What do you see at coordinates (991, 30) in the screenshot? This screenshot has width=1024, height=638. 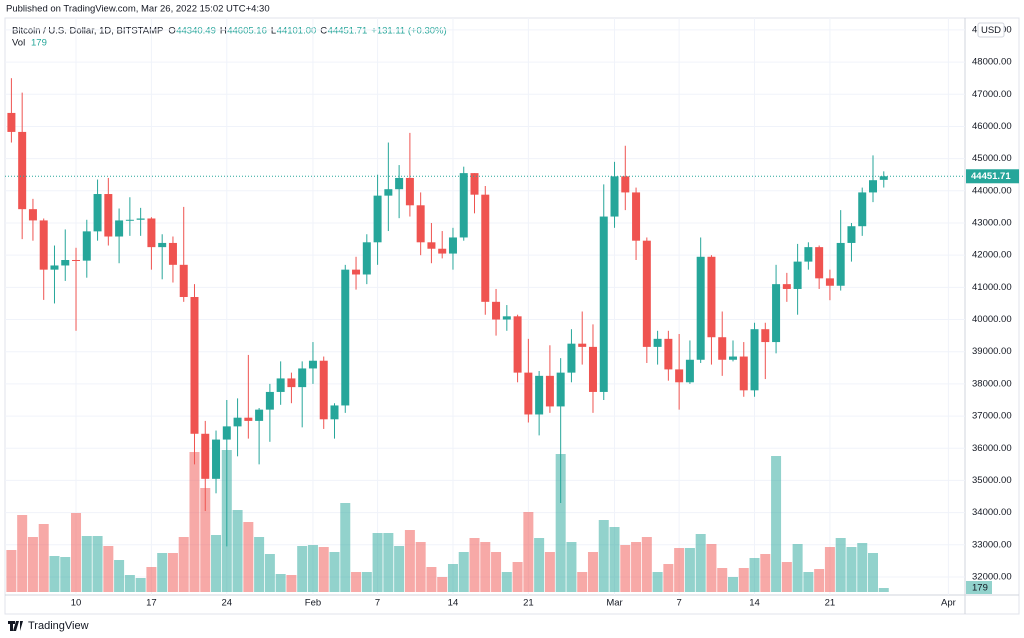 I see `currency-label: USD` at bounding box center [991, 30].